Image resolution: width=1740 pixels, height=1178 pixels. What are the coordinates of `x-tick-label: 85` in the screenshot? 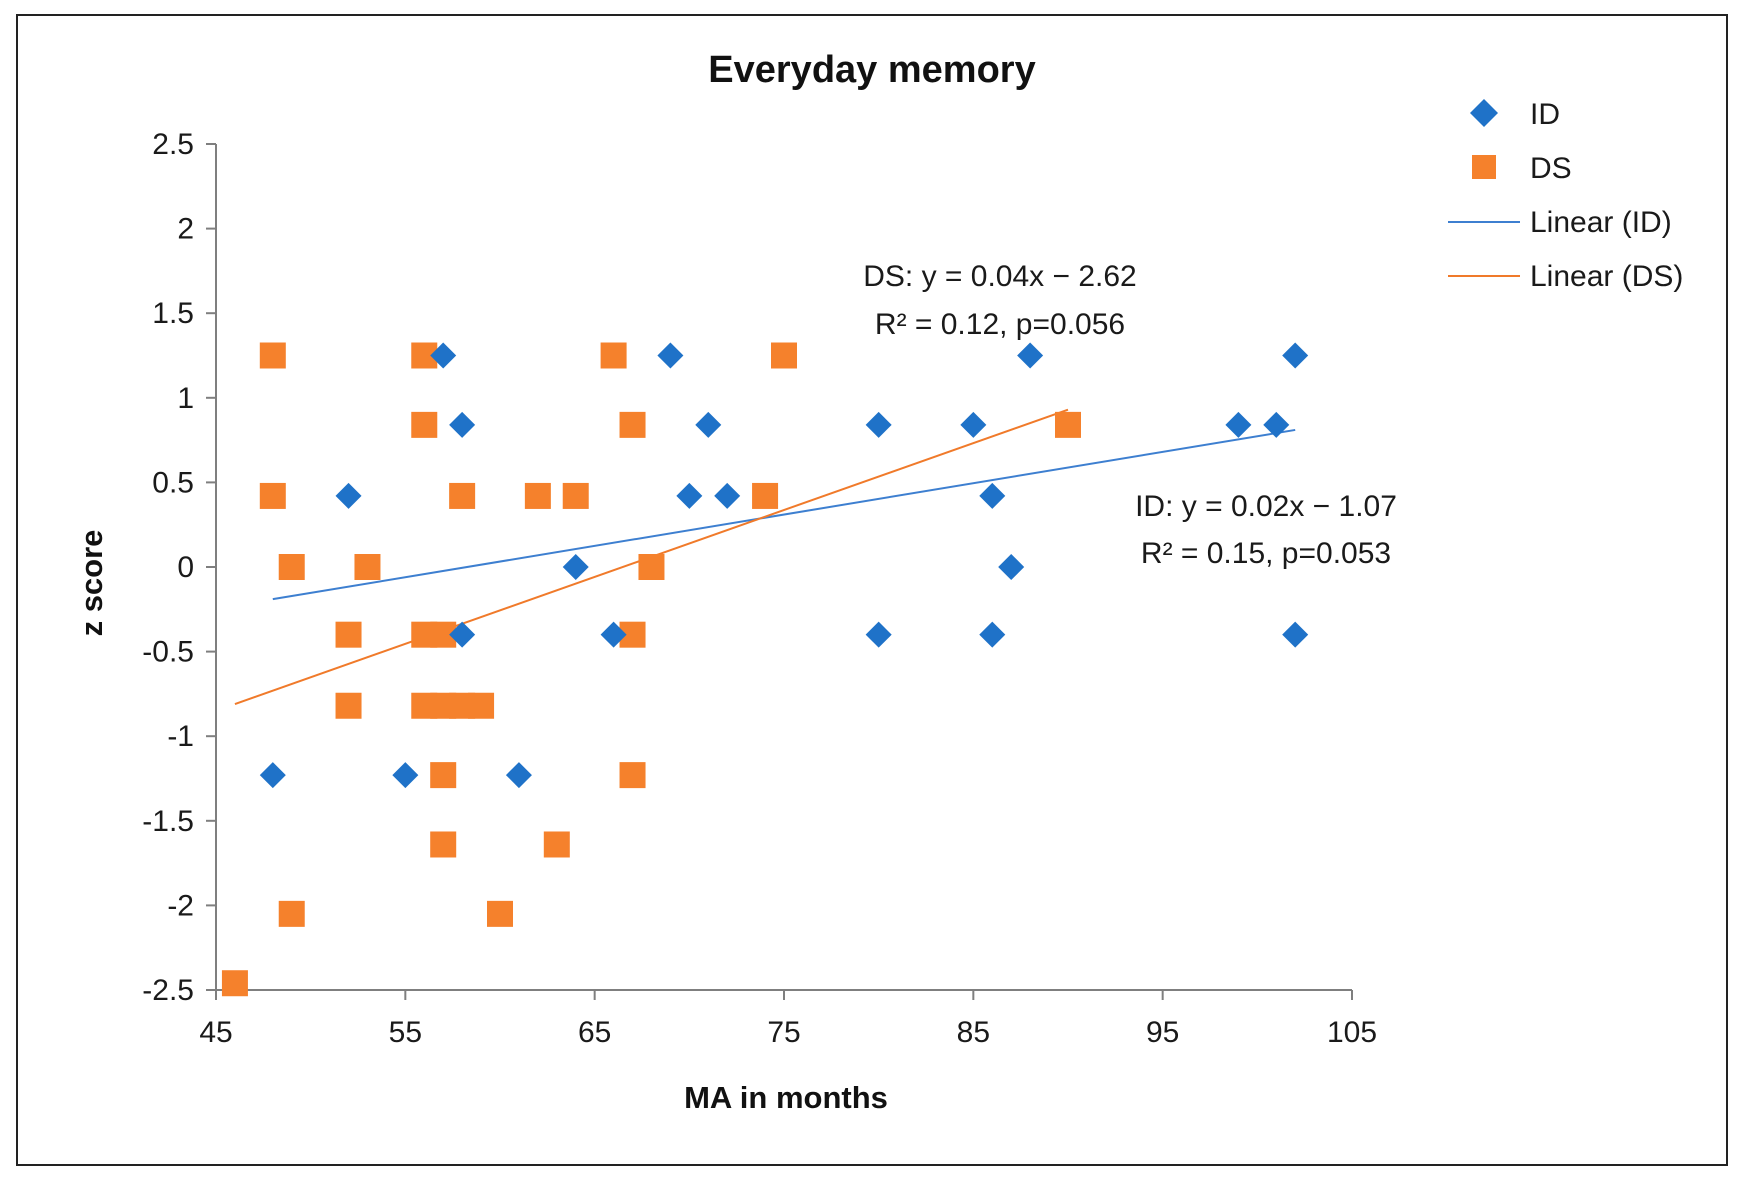 It's located at (973, 1032).